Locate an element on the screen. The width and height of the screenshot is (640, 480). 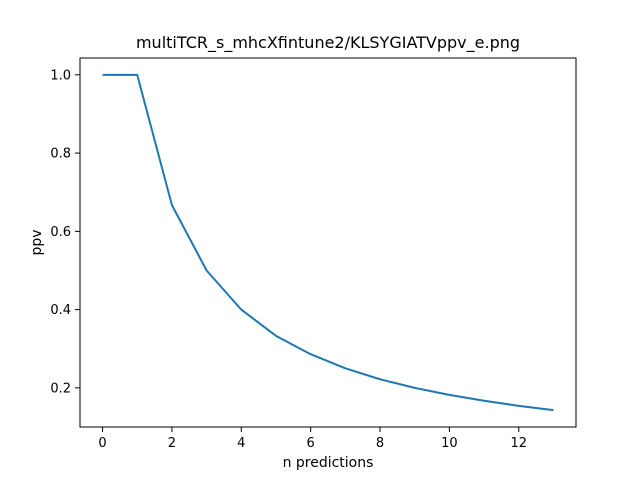
y-tick-label: 1.0 is located at coordinates (60, 75).